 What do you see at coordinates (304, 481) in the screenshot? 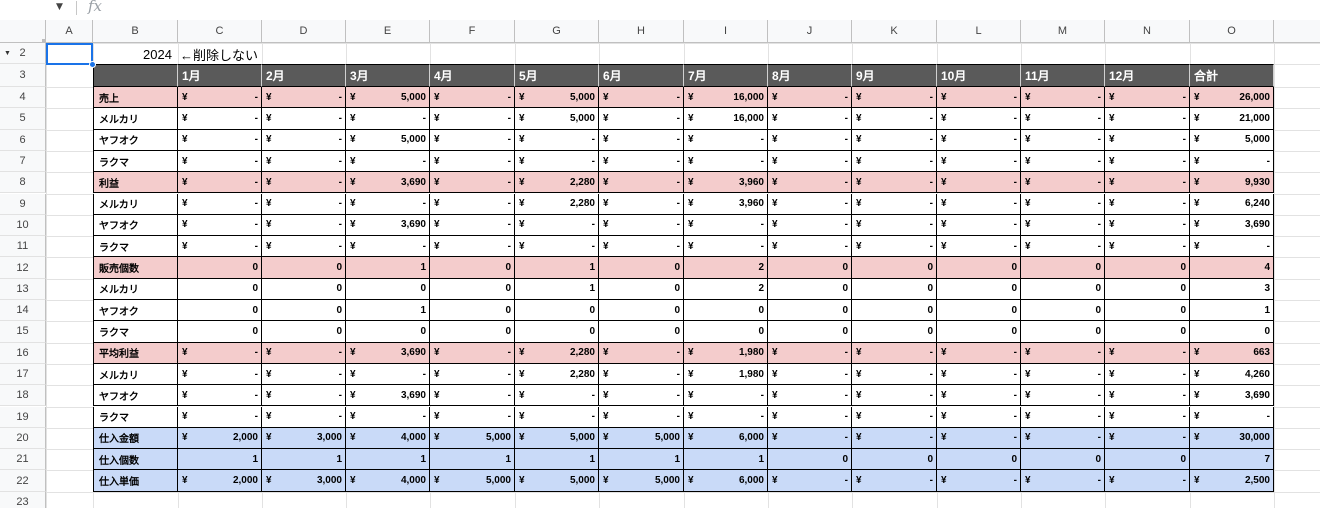
I see `table-cell: ¥3,000` at bounding box center [304, 481].